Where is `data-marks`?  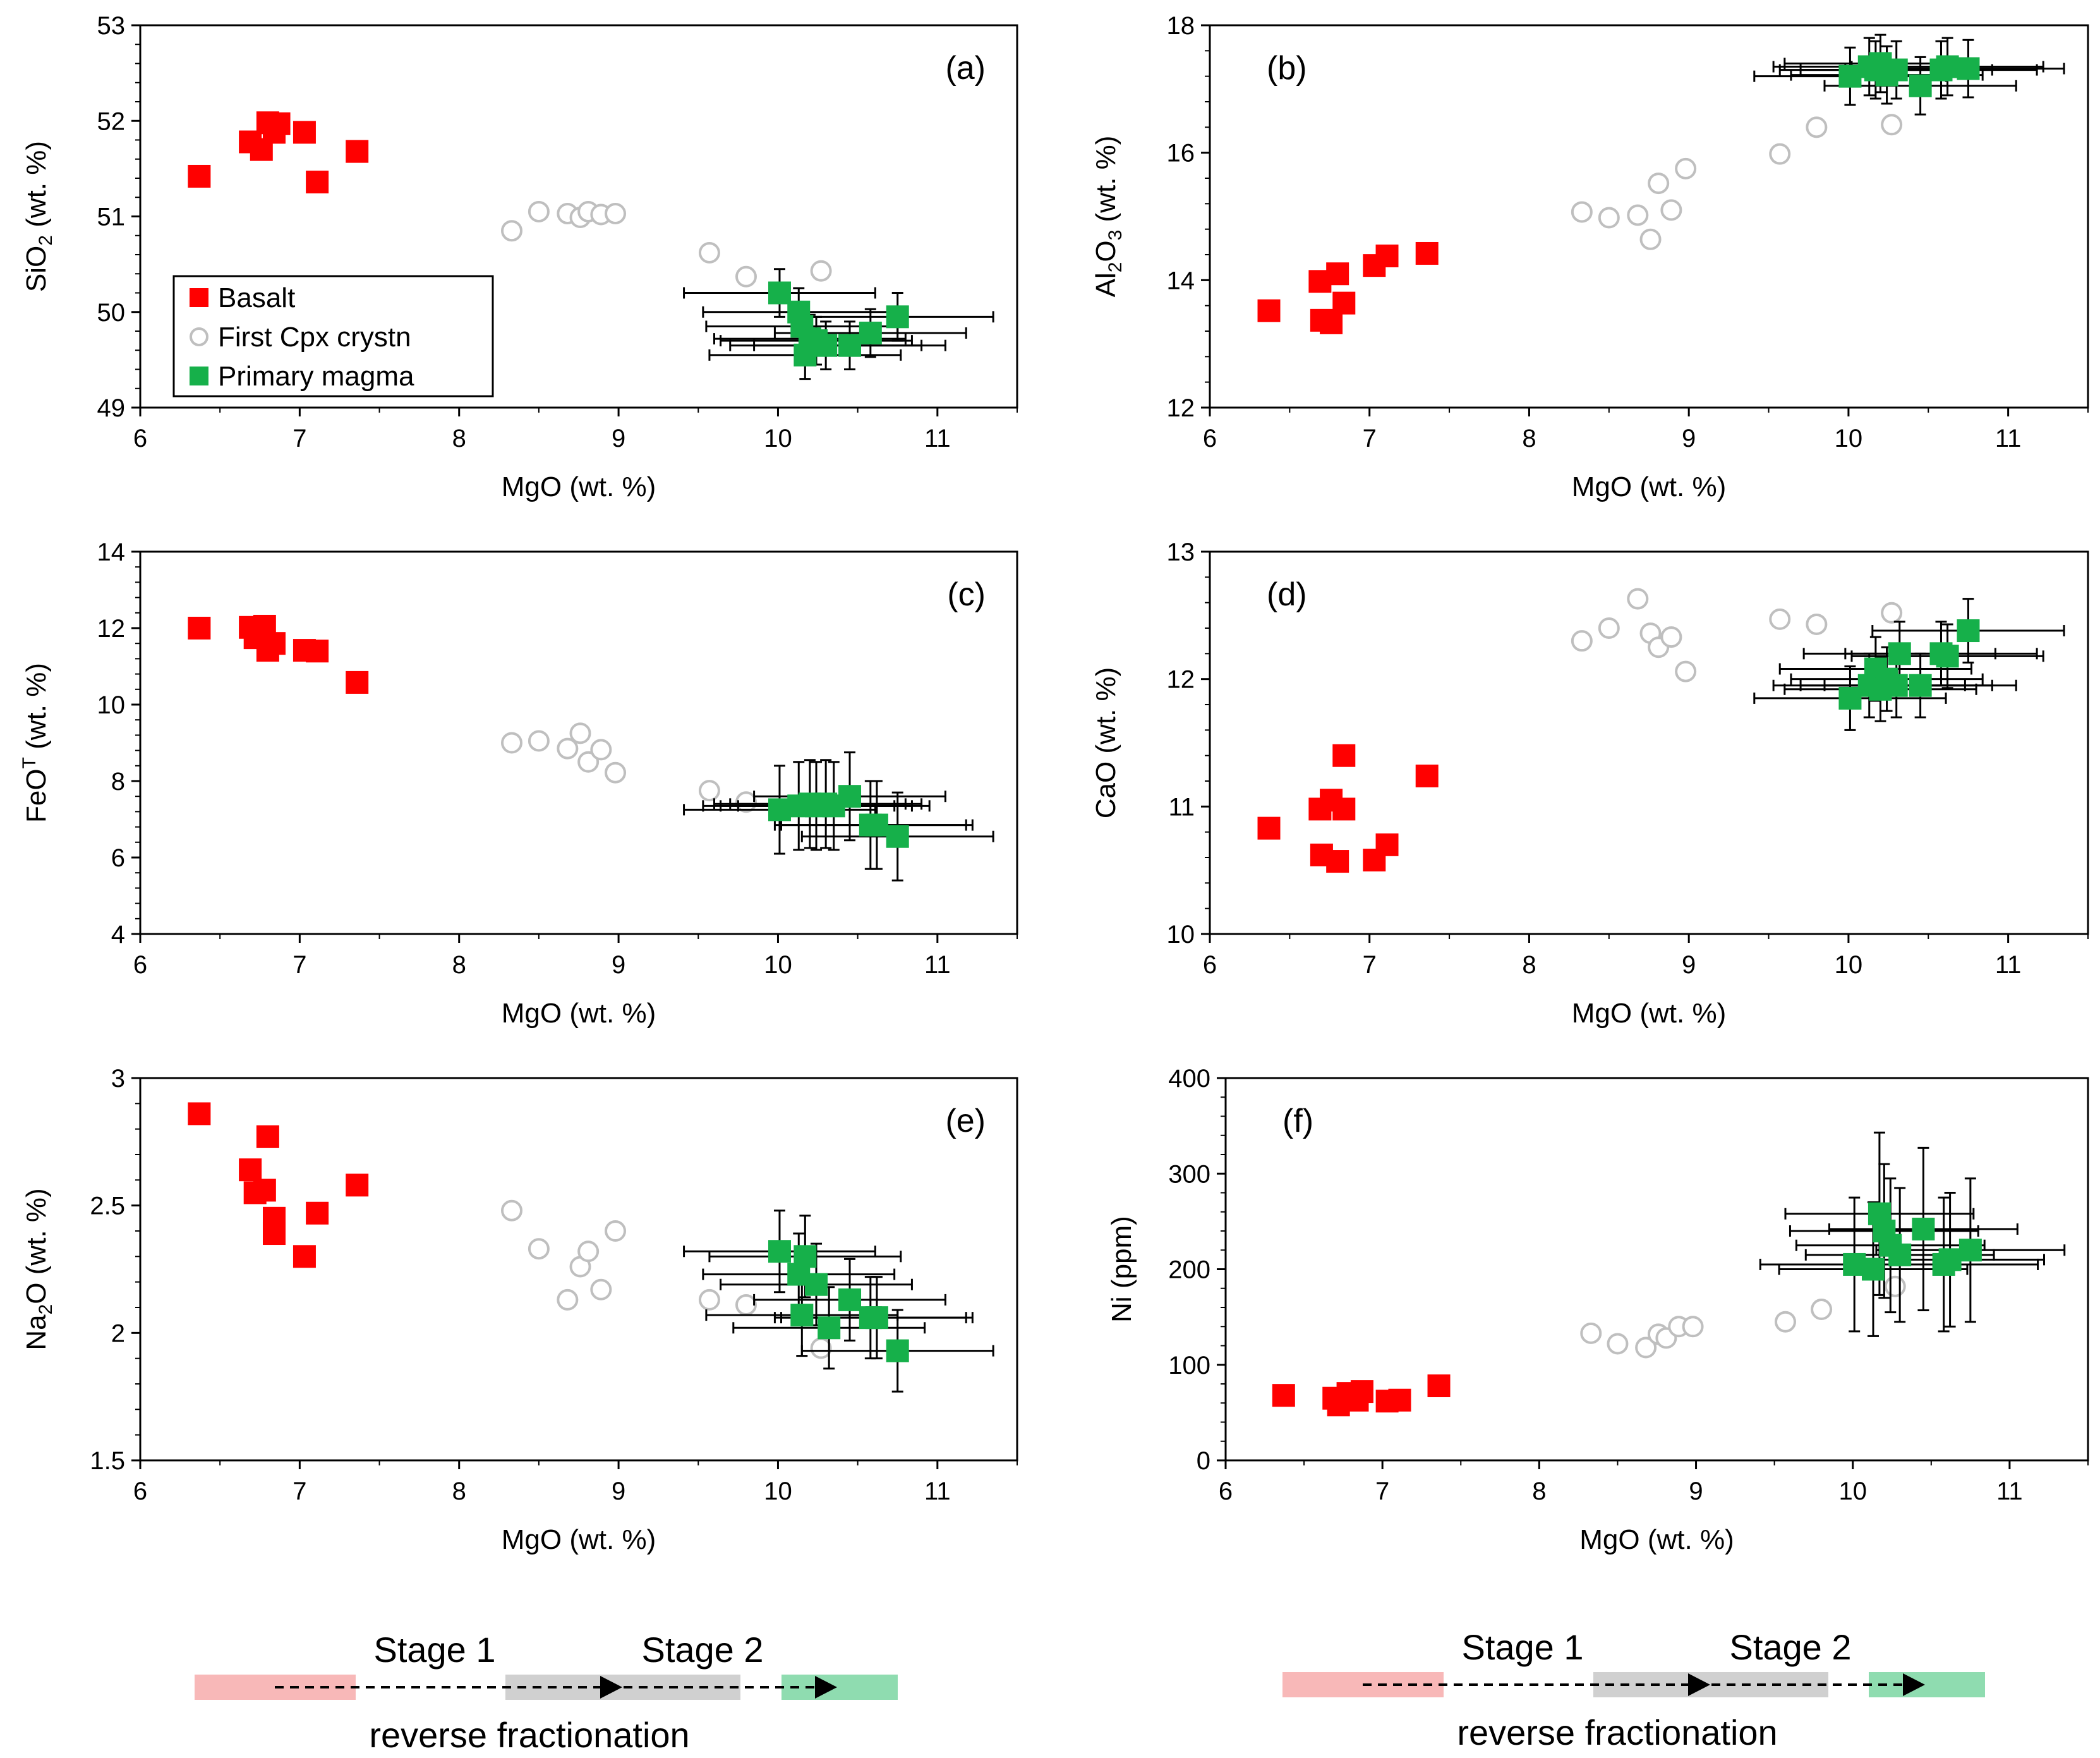 data-marks is located at coordinates (591, 246).